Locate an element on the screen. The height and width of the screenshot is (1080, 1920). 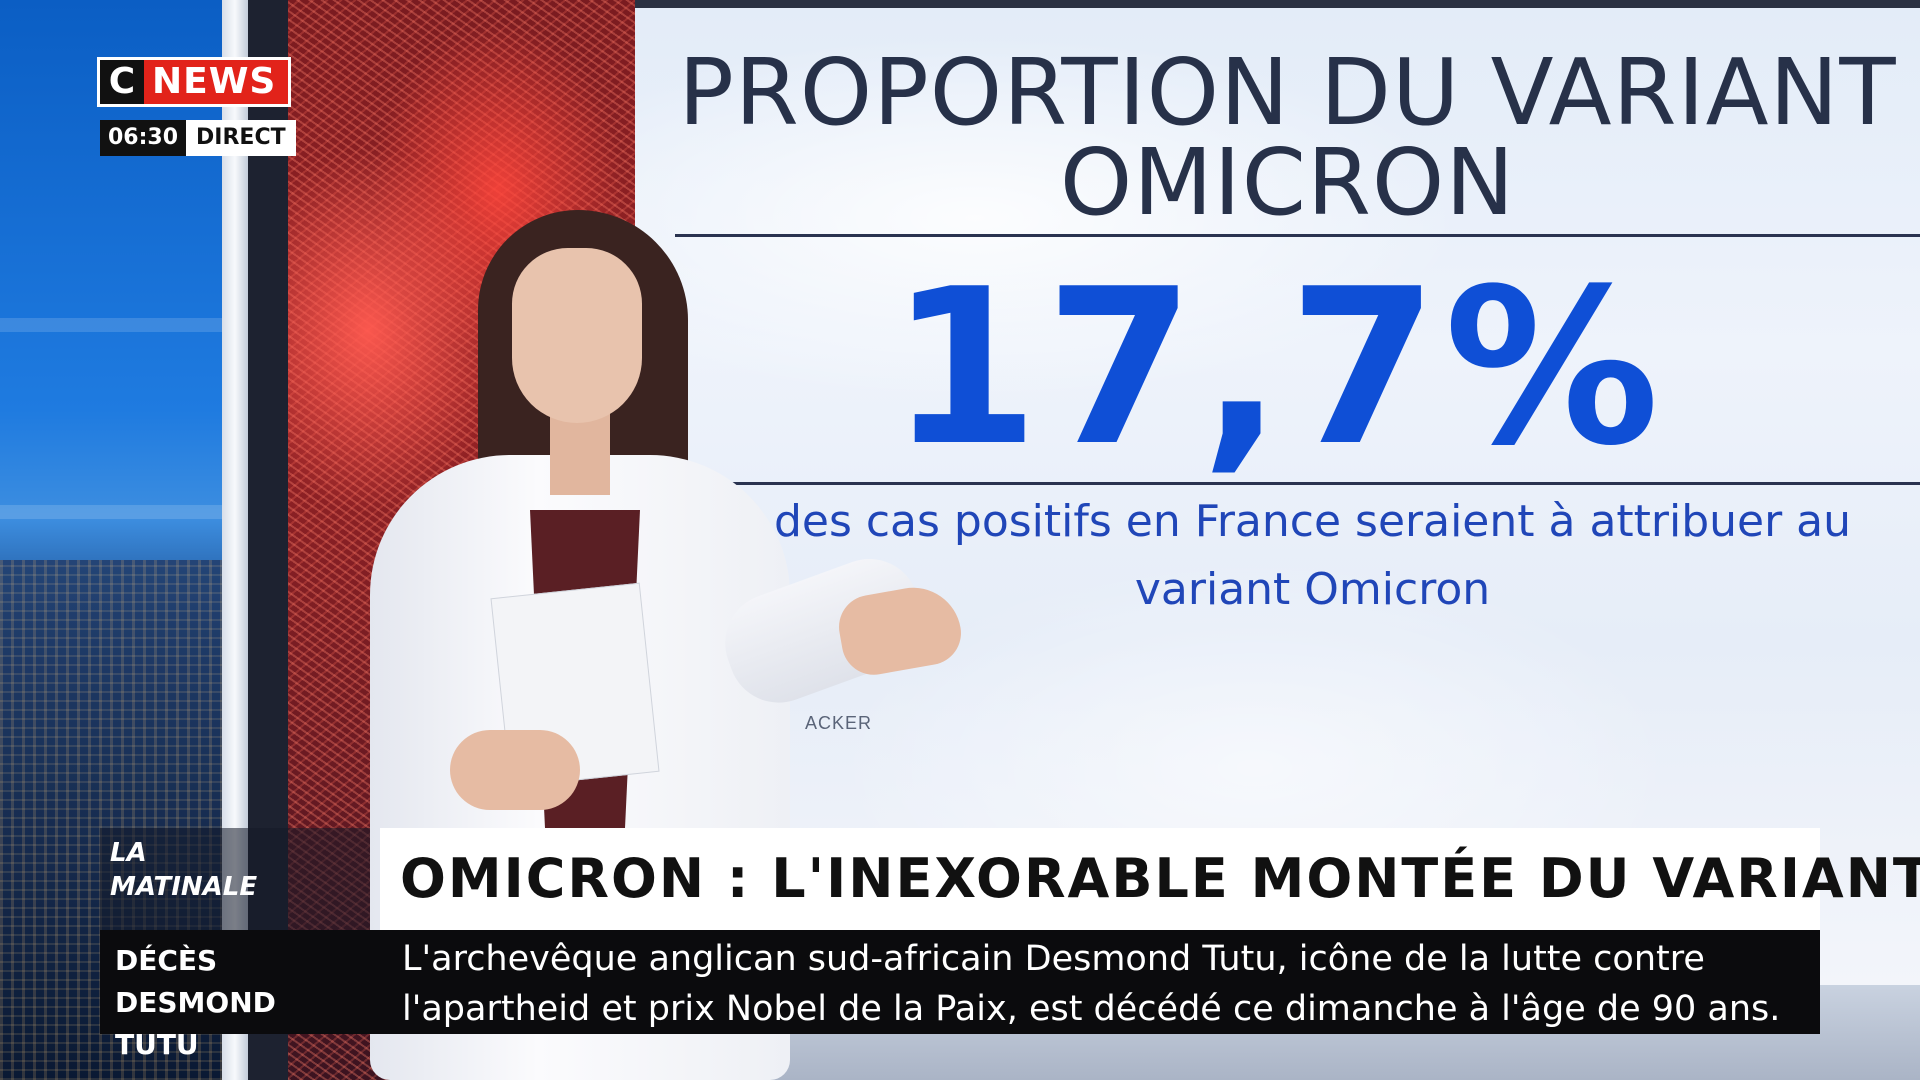
channel-logo: C NEWS is located at coordinates (194, 82).